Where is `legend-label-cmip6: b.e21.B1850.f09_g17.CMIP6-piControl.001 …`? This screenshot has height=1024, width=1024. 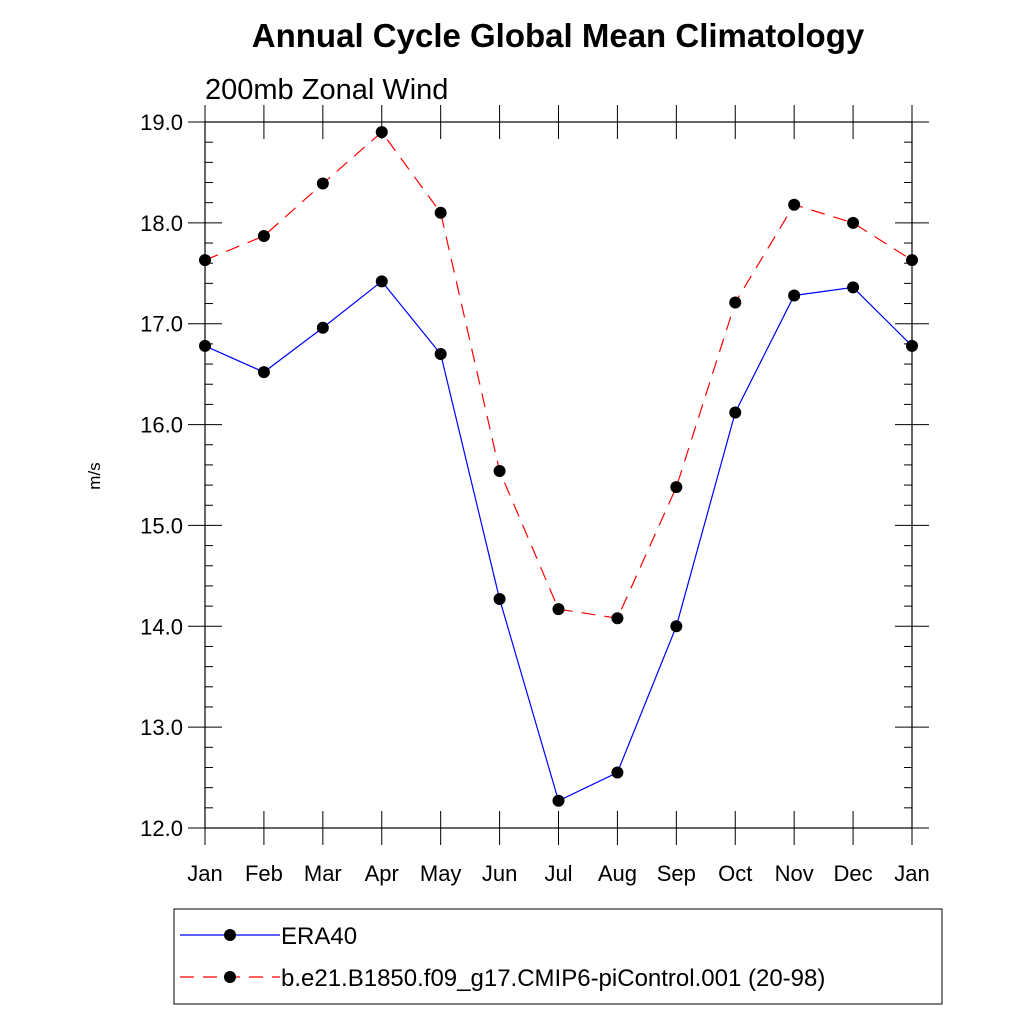 legend-label-cmip6: b.e21.B1850.f09_g17.CMIP6-piControl.001 … is located at coordinates (553, 978).